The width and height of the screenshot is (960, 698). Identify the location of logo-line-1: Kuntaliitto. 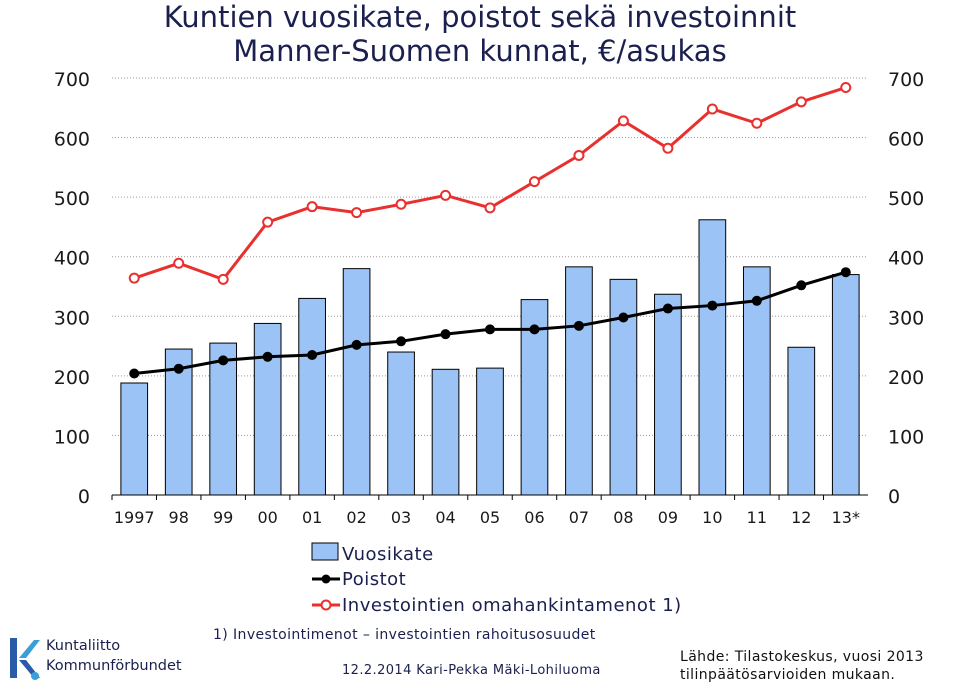
(83, 646).